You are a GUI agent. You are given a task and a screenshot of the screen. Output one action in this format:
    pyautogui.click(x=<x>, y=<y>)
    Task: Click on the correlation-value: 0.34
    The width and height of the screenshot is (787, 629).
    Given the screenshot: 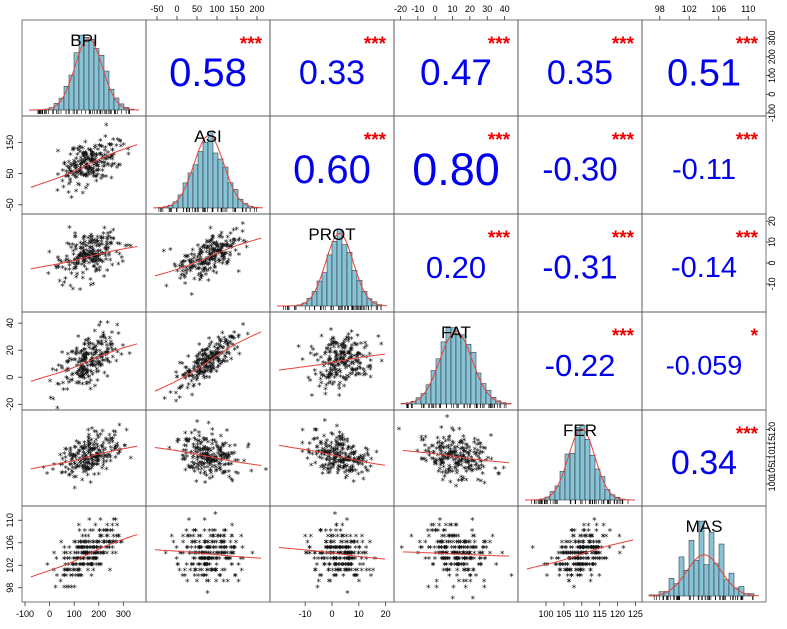 What is the action you would take?
    pyautogui.click(x=704, y=463)
    